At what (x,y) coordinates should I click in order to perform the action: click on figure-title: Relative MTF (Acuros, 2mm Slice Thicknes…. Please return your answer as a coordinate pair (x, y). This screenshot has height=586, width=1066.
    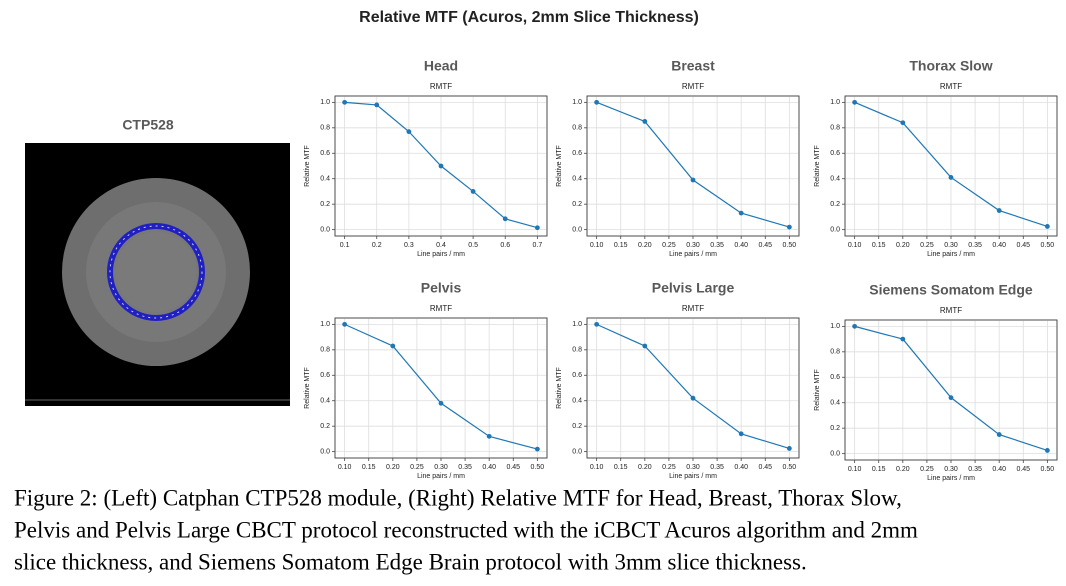
    Looking at the image, I should click on (529, 17).